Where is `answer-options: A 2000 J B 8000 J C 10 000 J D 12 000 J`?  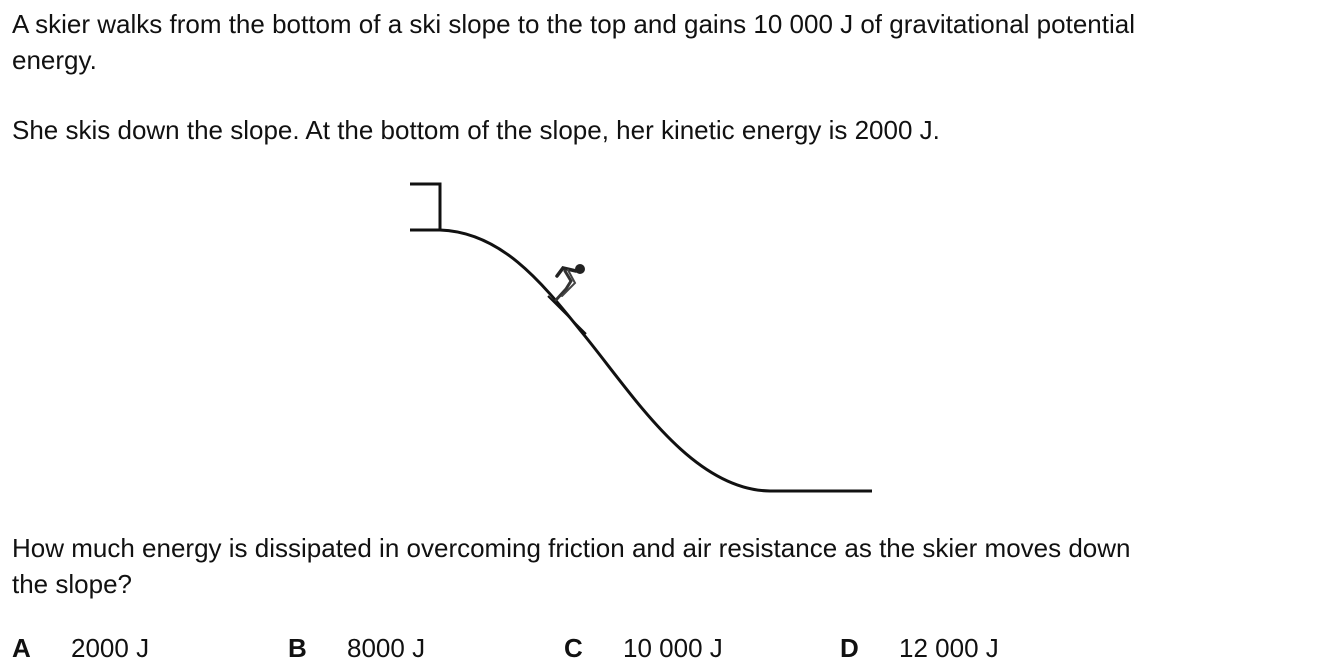
answer-options: A 2000 J B 8000 J C 10 000 J D 12 000 J is located at coordinates (671, 648).